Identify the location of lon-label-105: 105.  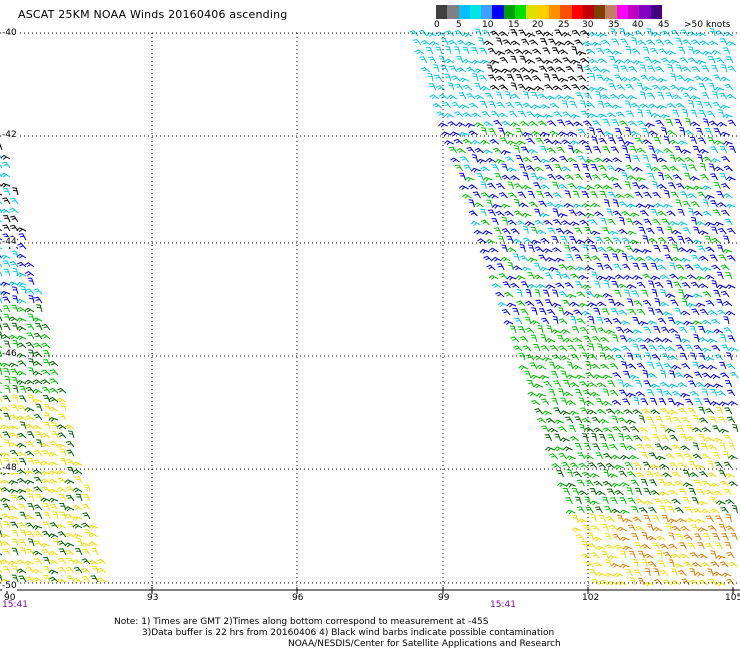
(732, 598).